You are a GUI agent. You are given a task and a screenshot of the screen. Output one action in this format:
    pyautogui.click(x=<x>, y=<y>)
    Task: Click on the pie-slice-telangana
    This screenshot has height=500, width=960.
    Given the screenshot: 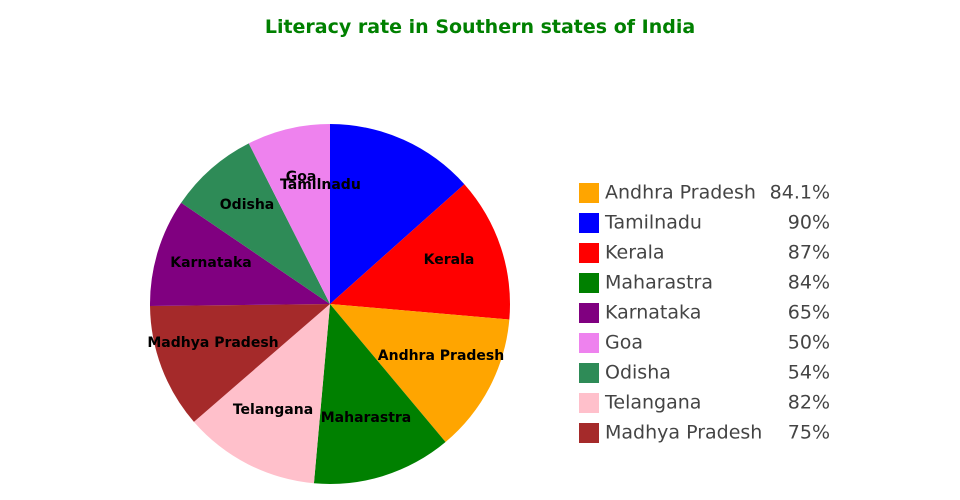 What is the action you would take?
    pyautogui.click(x=261, y=394)
    